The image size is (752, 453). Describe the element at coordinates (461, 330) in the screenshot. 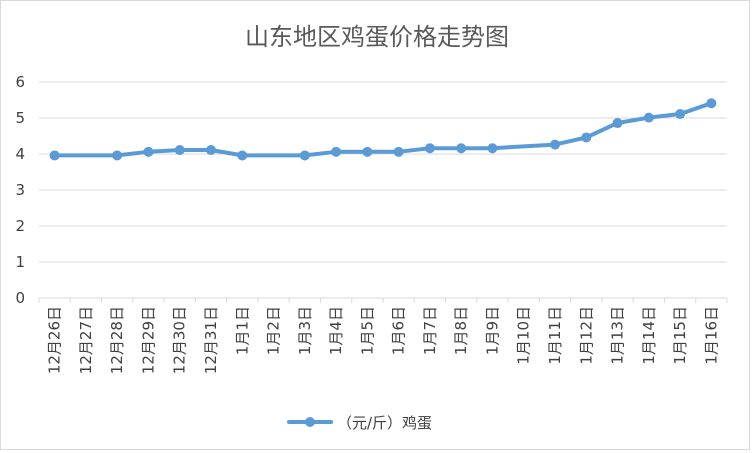

I see `x-tick-label: 1月8日` at that location.